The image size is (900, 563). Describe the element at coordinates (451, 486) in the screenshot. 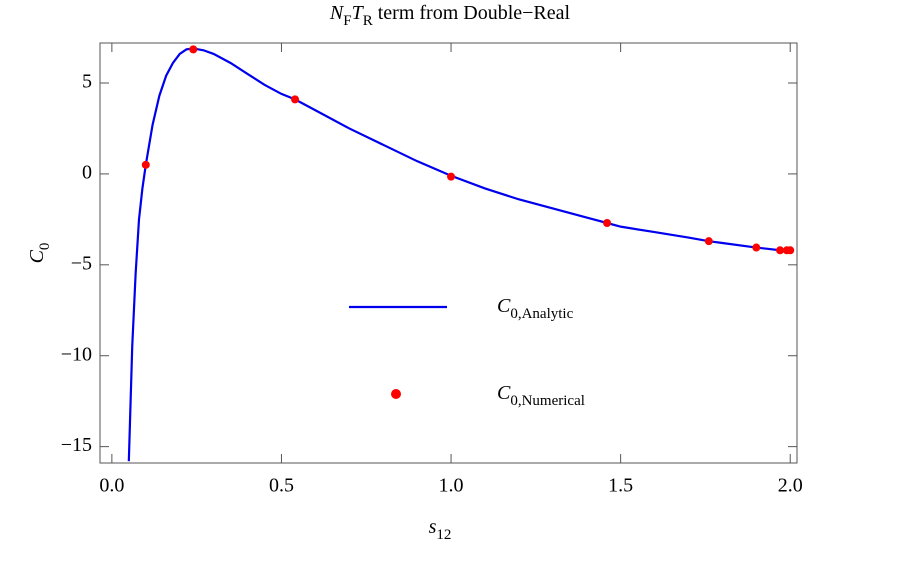

I see `x-tick-label: 1.0` at that location.